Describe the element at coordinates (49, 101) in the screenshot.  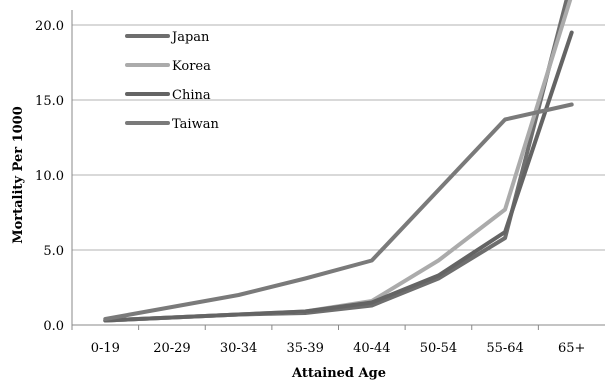
I see `y-tick-label: 15.0` at that location.